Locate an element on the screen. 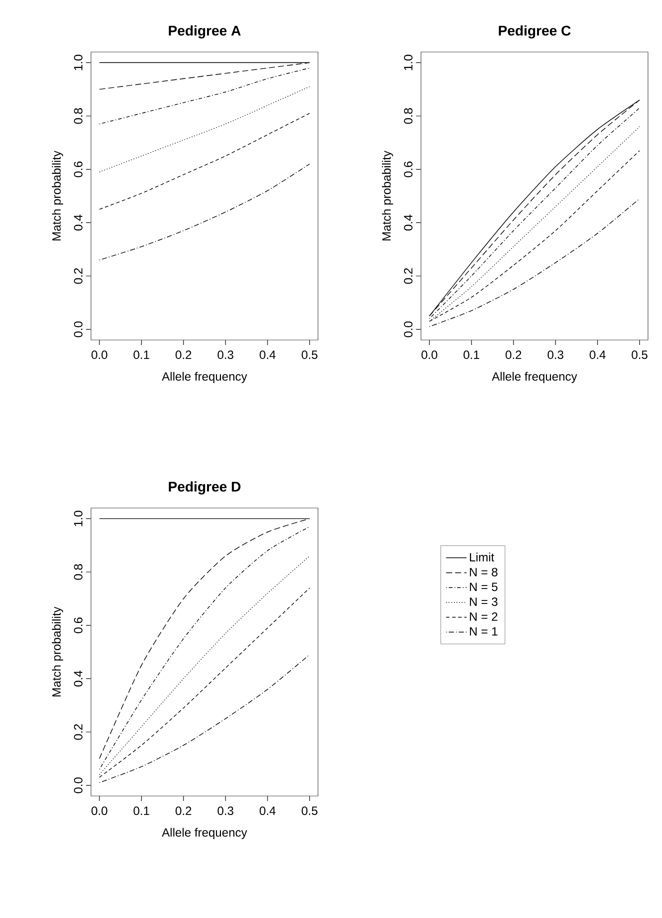  legend-label: N = 5 is located at coordinates (484, 587).